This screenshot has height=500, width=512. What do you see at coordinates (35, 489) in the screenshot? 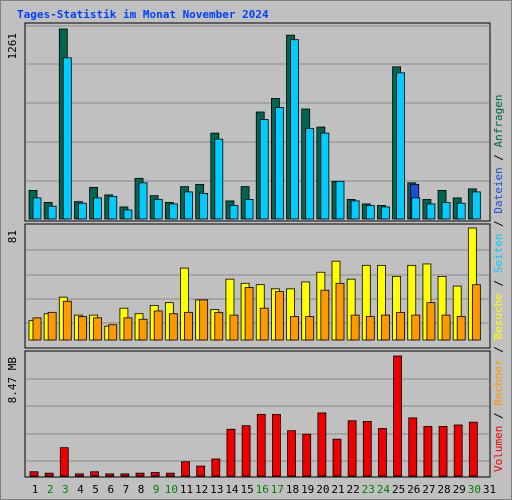
I see `day-label: 1` at bounding box center [35, 489].